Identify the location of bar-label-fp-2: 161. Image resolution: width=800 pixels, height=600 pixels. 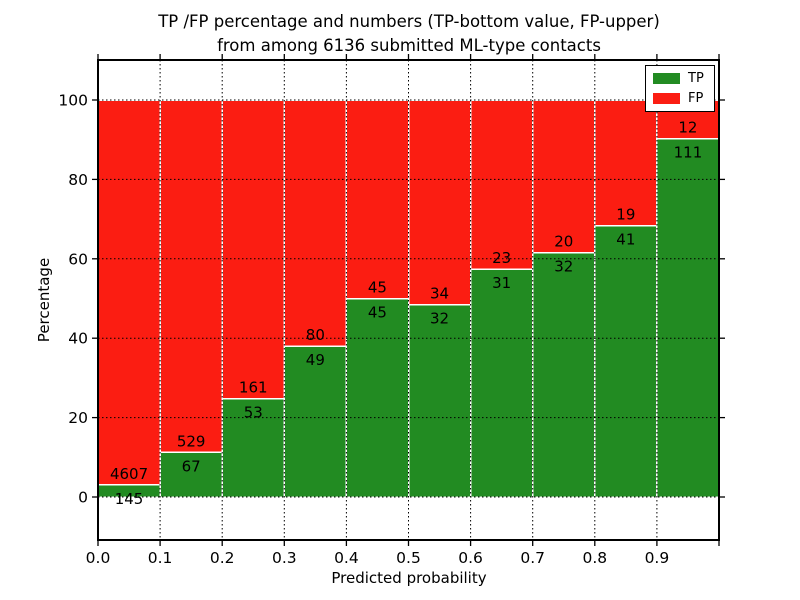
(253, 388).